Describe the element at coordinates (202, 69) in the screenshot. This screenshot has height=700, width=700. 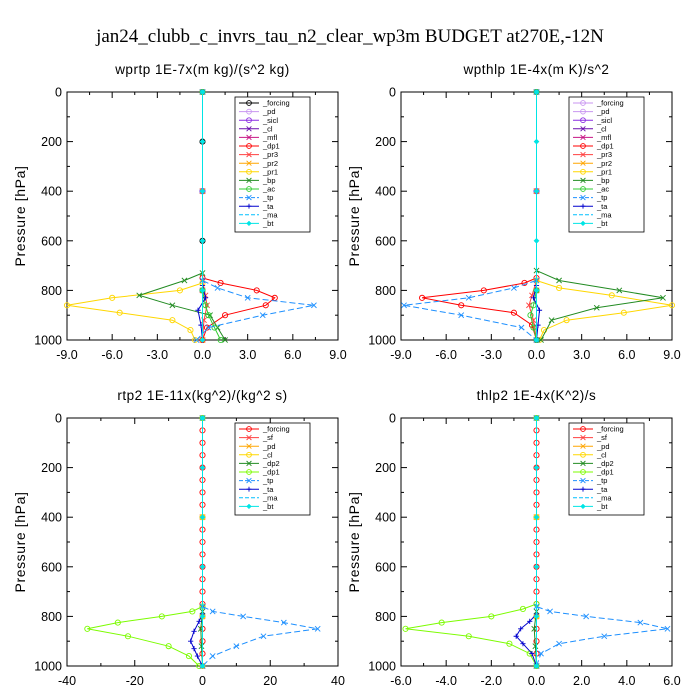
I see `panel-title: wprtp 1E-7x(m kg)/(s^2 kg)` at that location.